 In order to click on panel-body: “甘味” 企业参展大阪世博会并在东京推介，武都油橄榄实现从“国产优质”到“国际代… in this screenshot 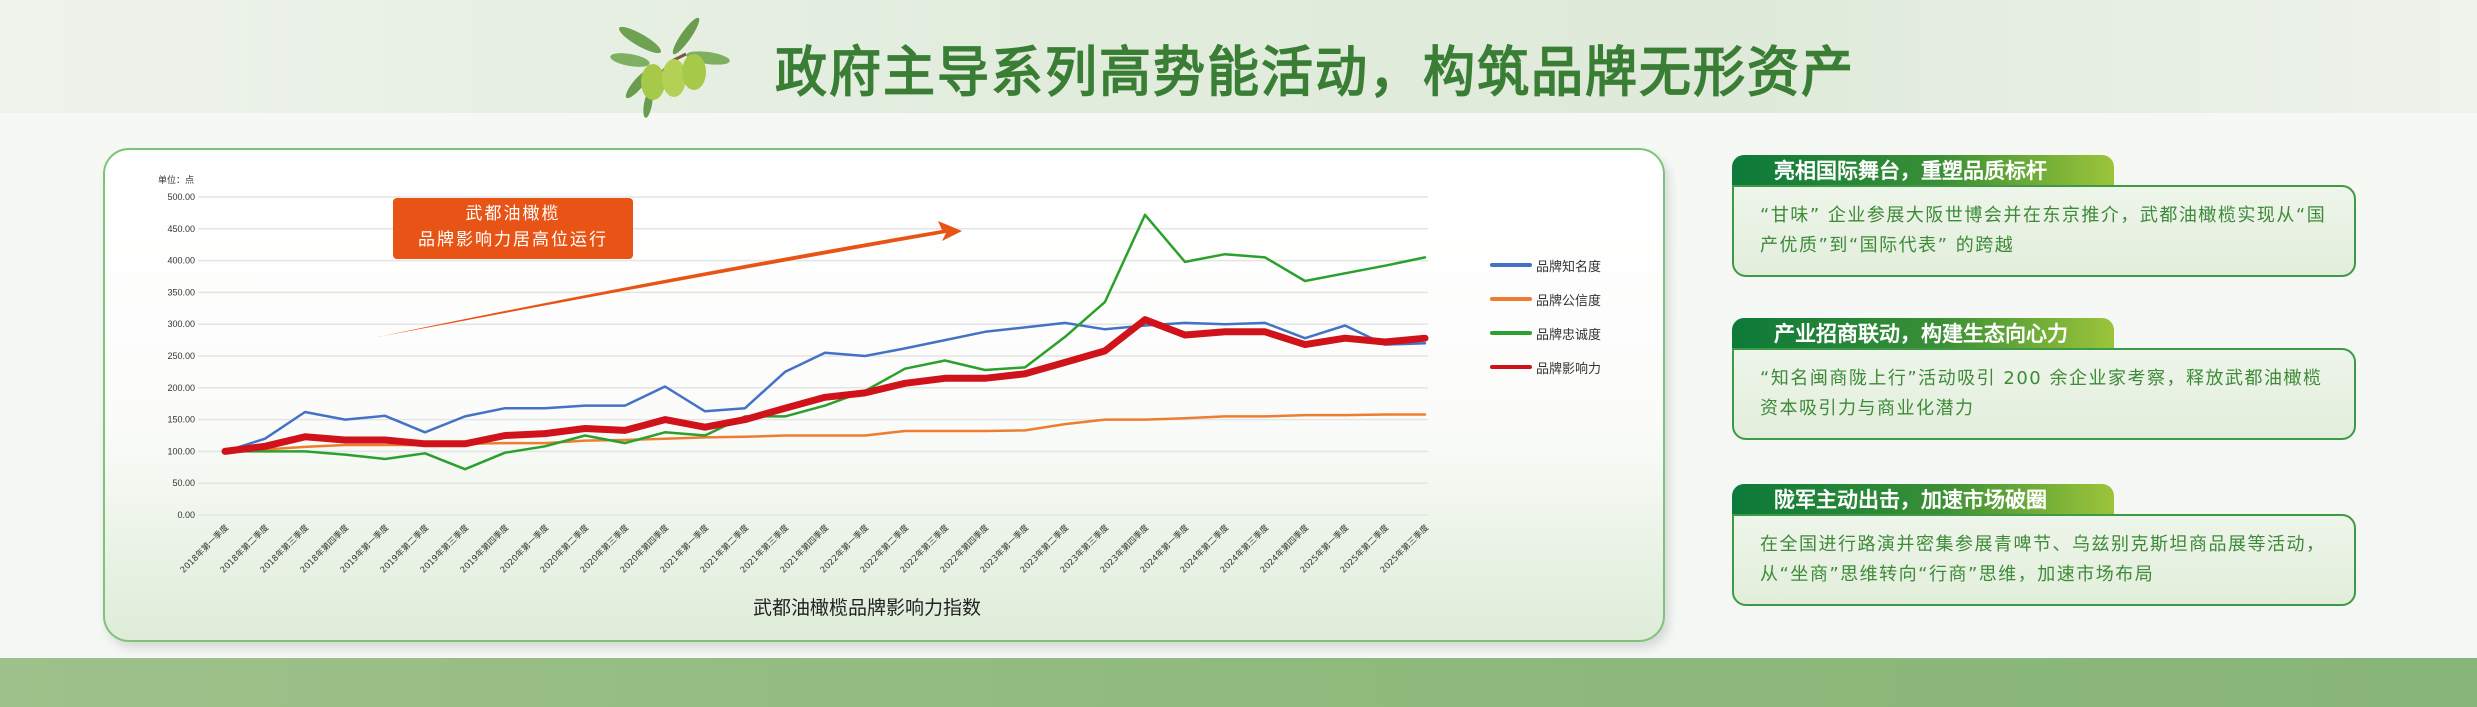, I will do `click(2044, 231)`.